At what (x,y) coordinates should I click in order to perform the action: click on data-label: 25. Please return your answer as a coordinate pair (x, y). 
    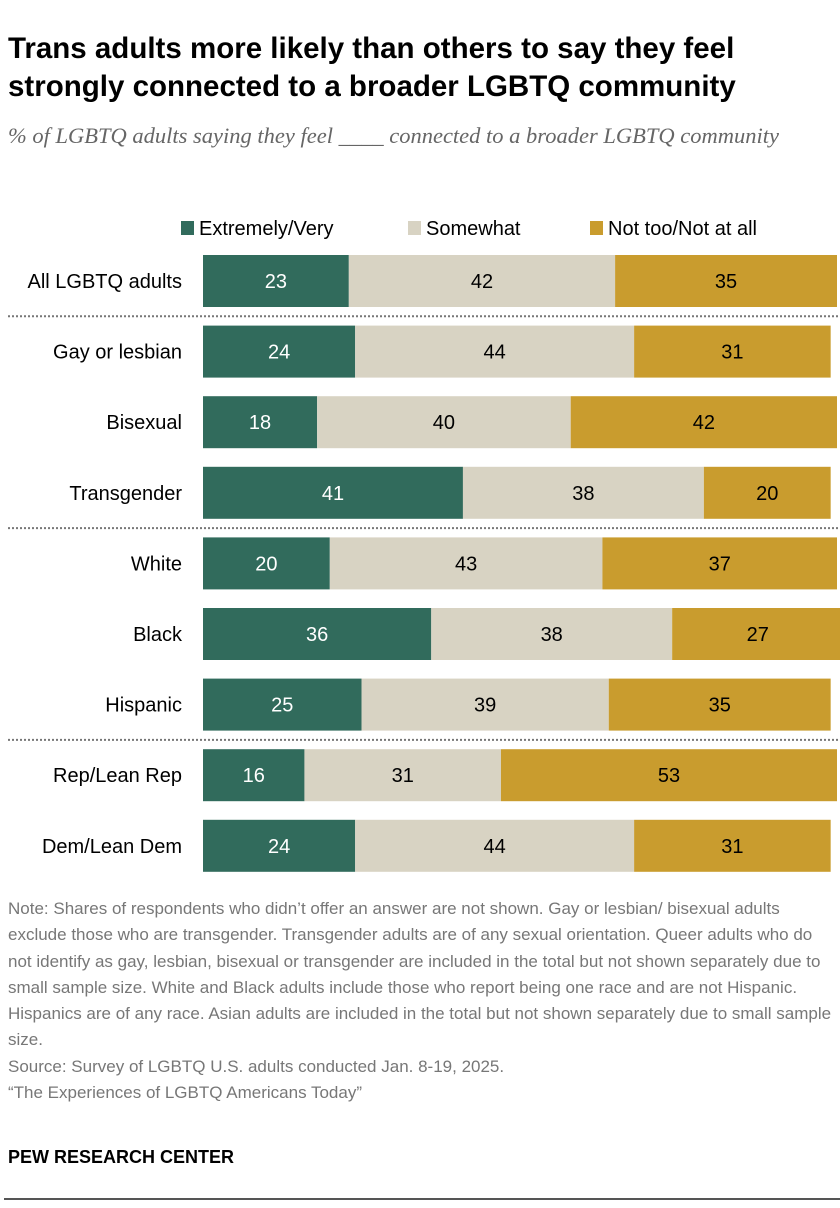
    Looking at the image, I should click on (282, 706).